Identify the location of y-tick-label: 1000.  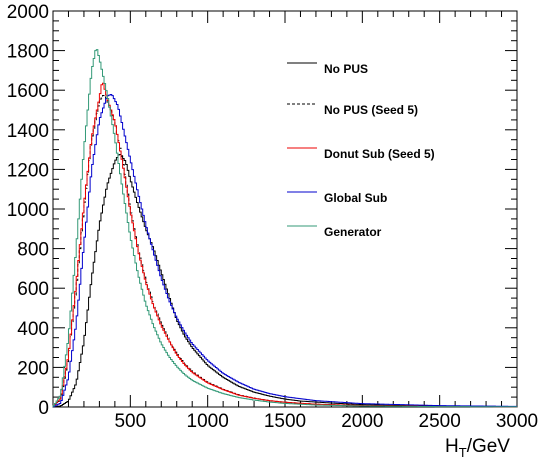
(28, 210).